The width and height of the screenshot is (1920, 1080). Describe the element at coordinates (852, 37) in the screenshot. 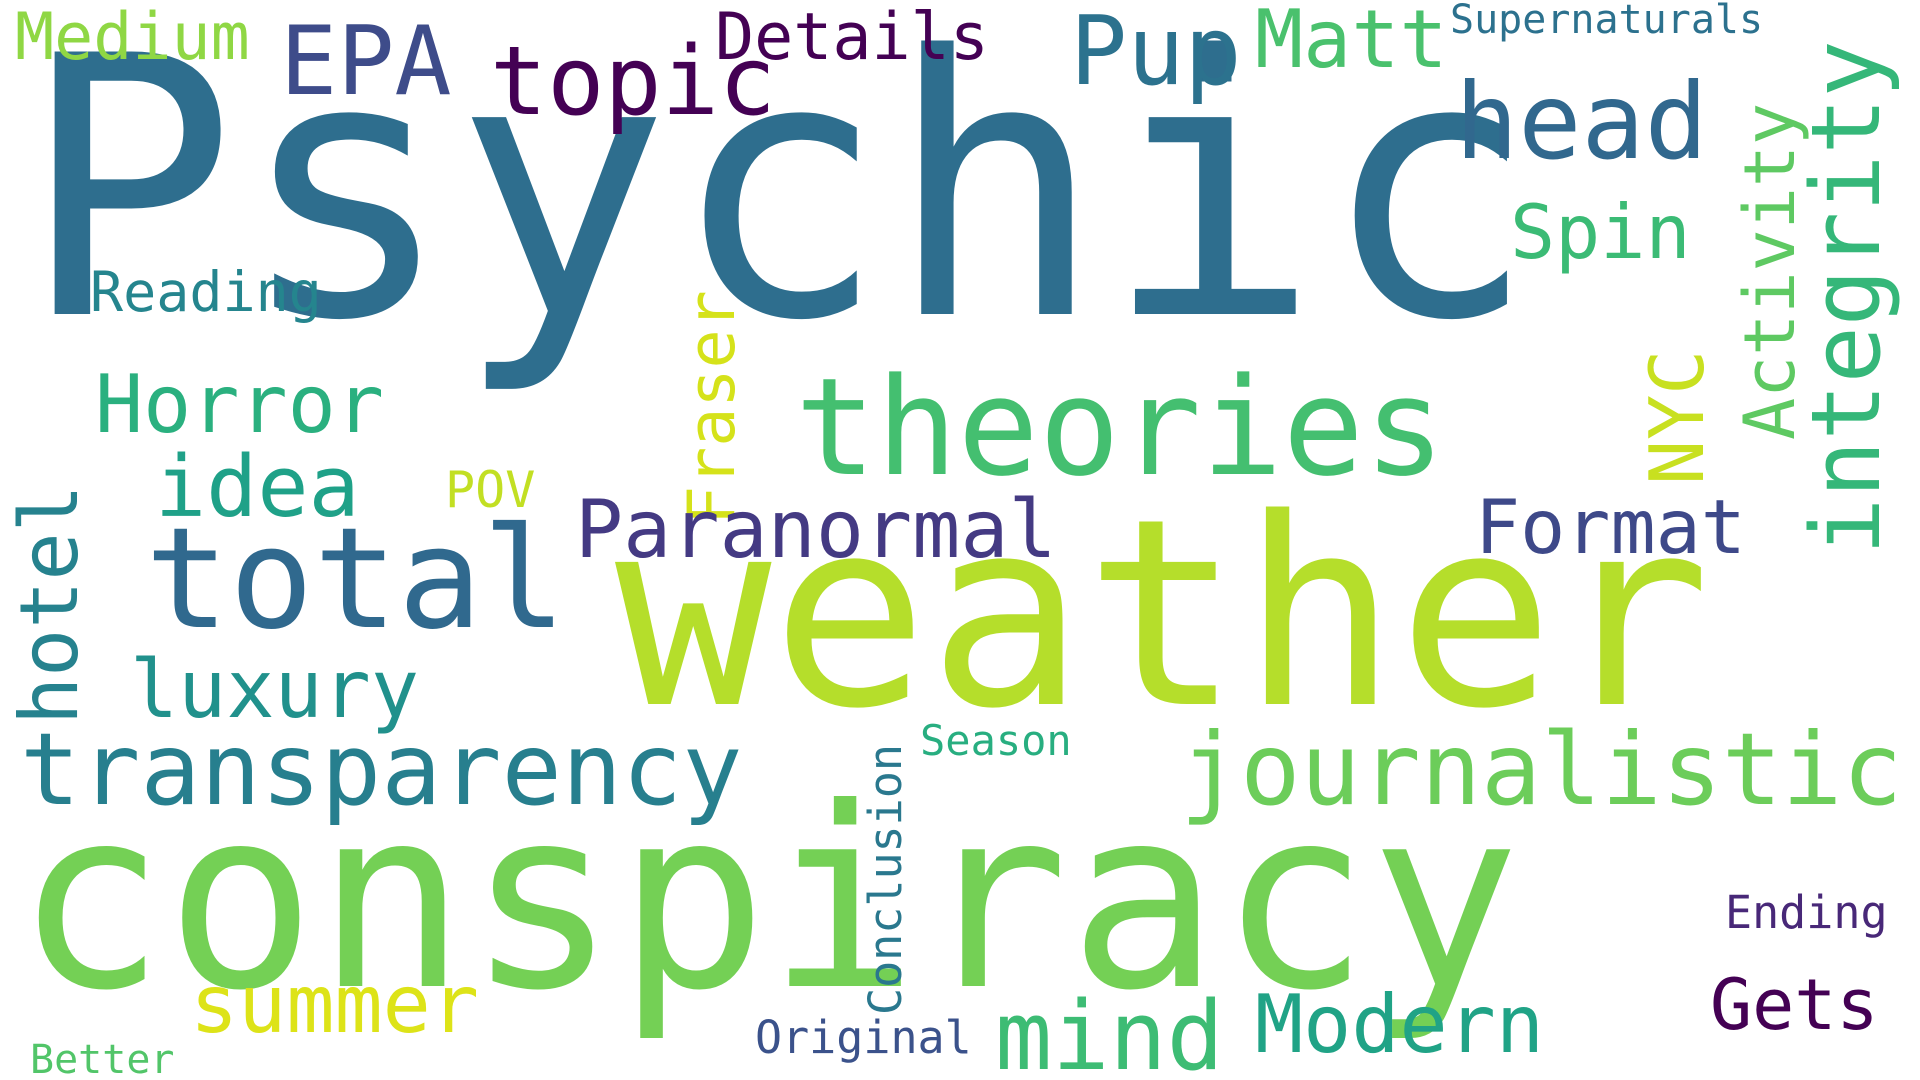

I see `word-details: Details` at that location.